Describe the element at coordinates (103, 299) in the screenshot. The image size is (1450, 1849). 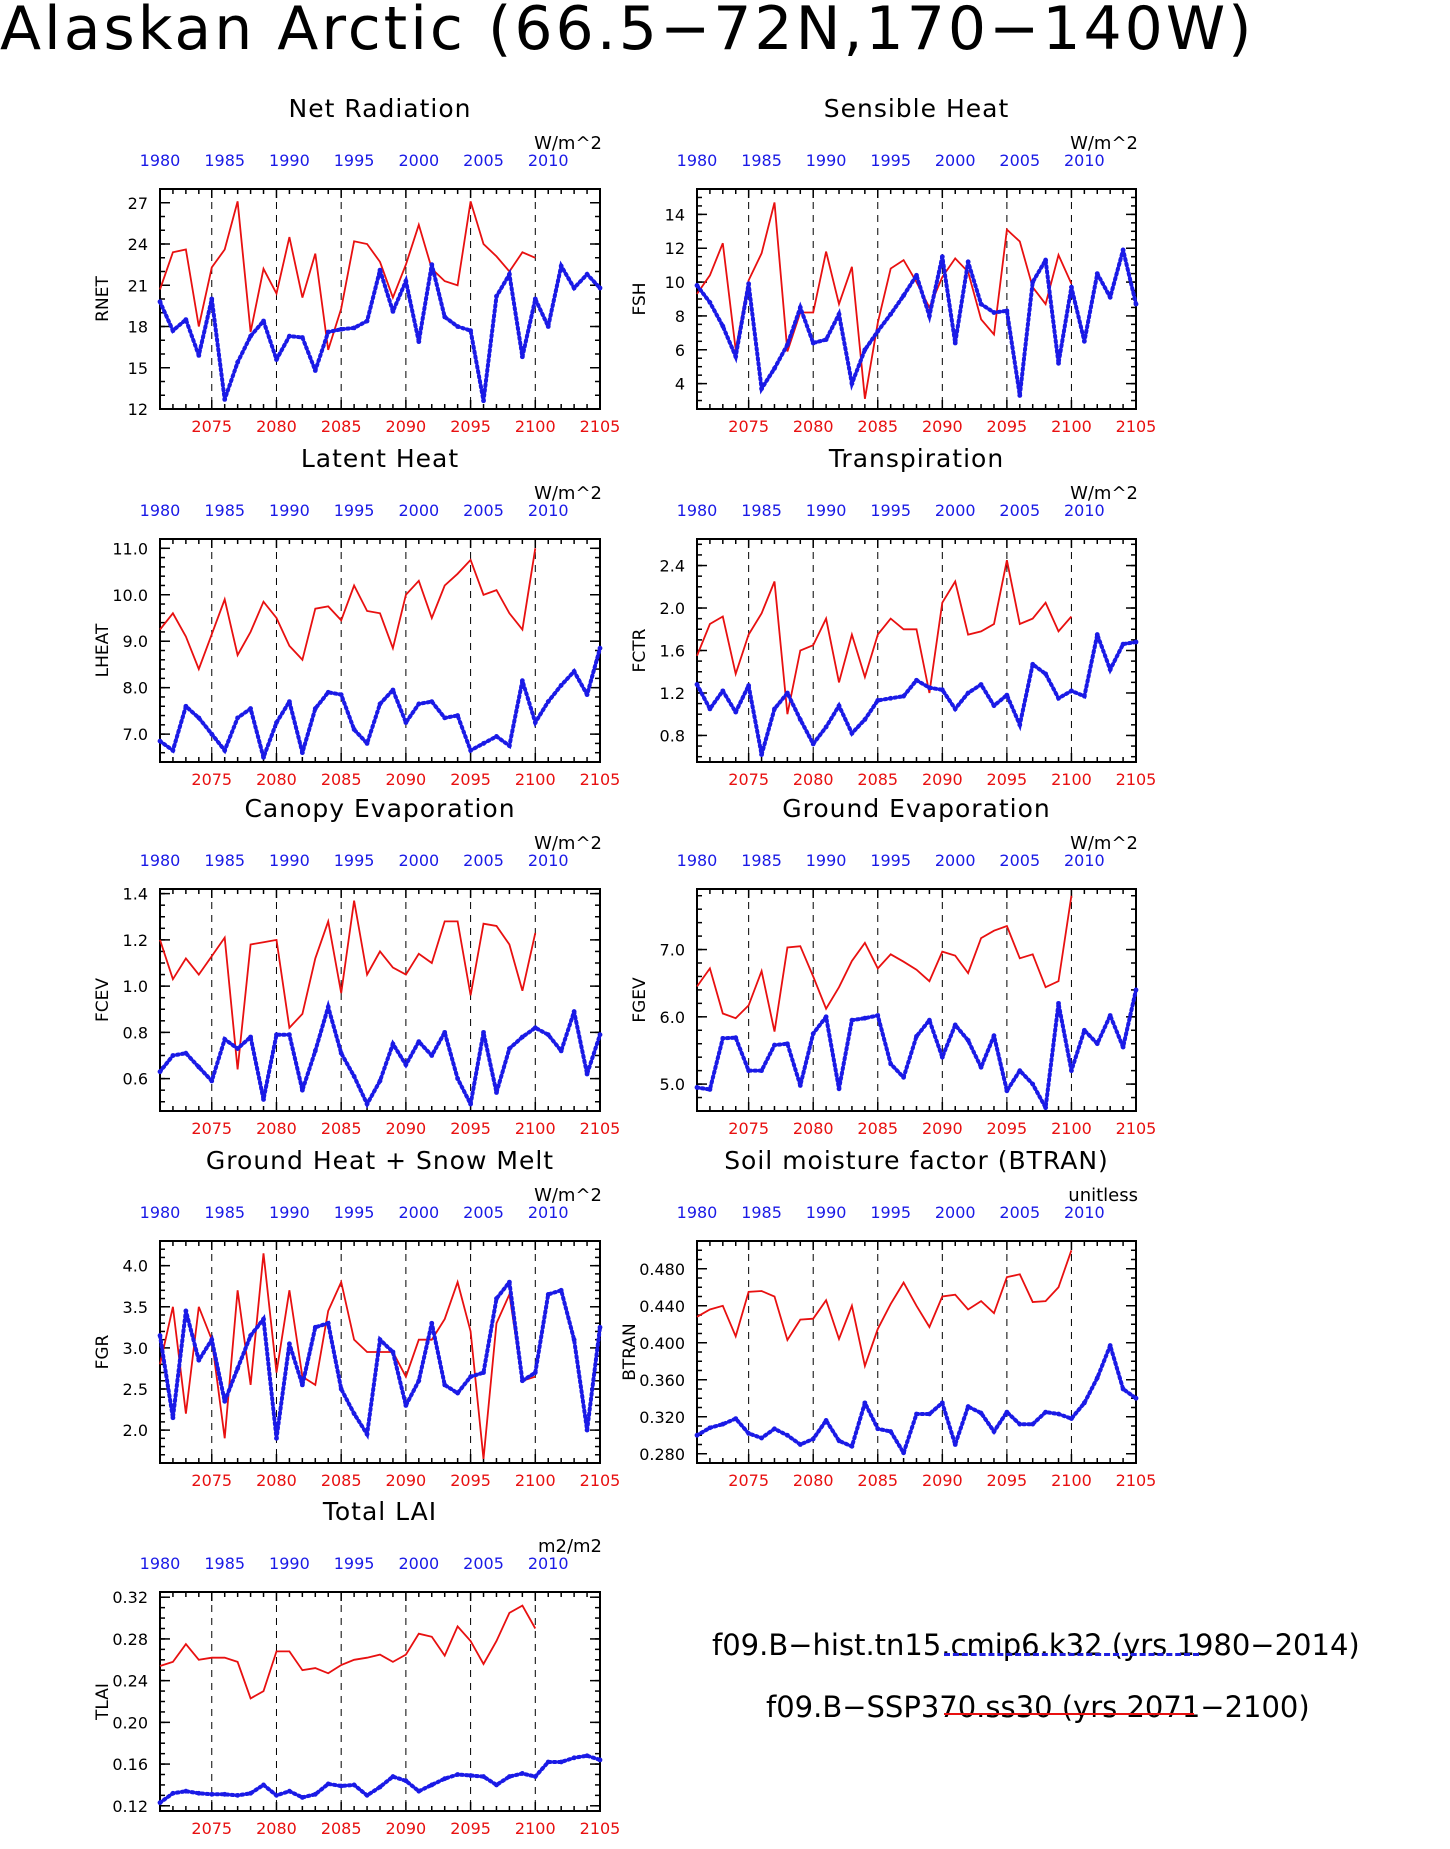
I see `y-axis-label: RNET` at that location.